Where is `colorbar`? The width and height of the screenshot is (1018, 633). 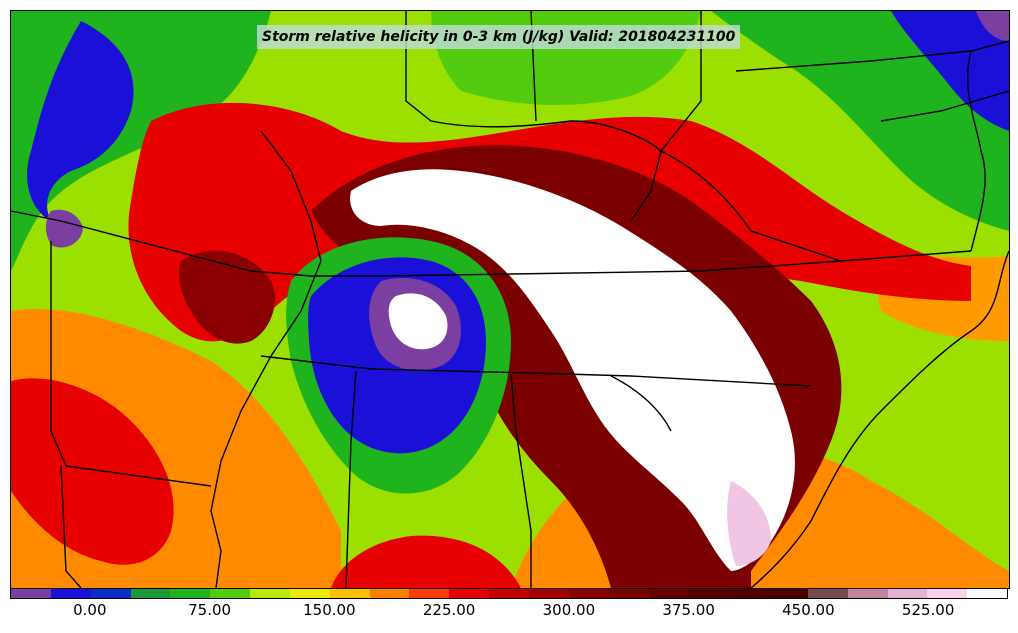 colorbar is located at coordinates (509, 593).